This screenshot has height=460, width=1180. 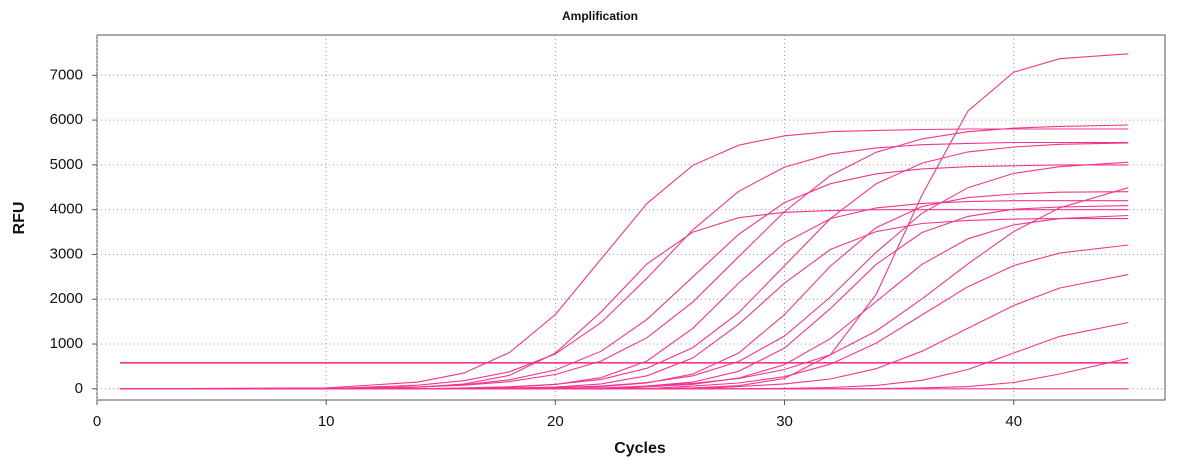 I want to click on x-tick-label: 10, so click(x=326, y=421).